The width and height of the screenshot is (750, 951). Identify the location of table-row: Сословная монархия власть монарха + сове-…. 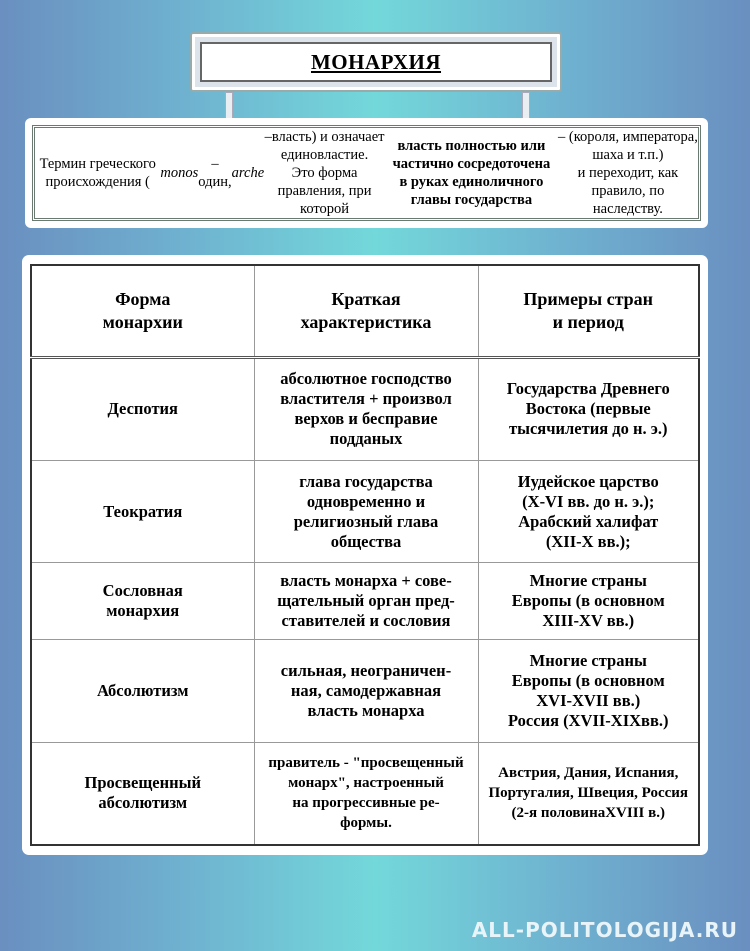
(365, 601).